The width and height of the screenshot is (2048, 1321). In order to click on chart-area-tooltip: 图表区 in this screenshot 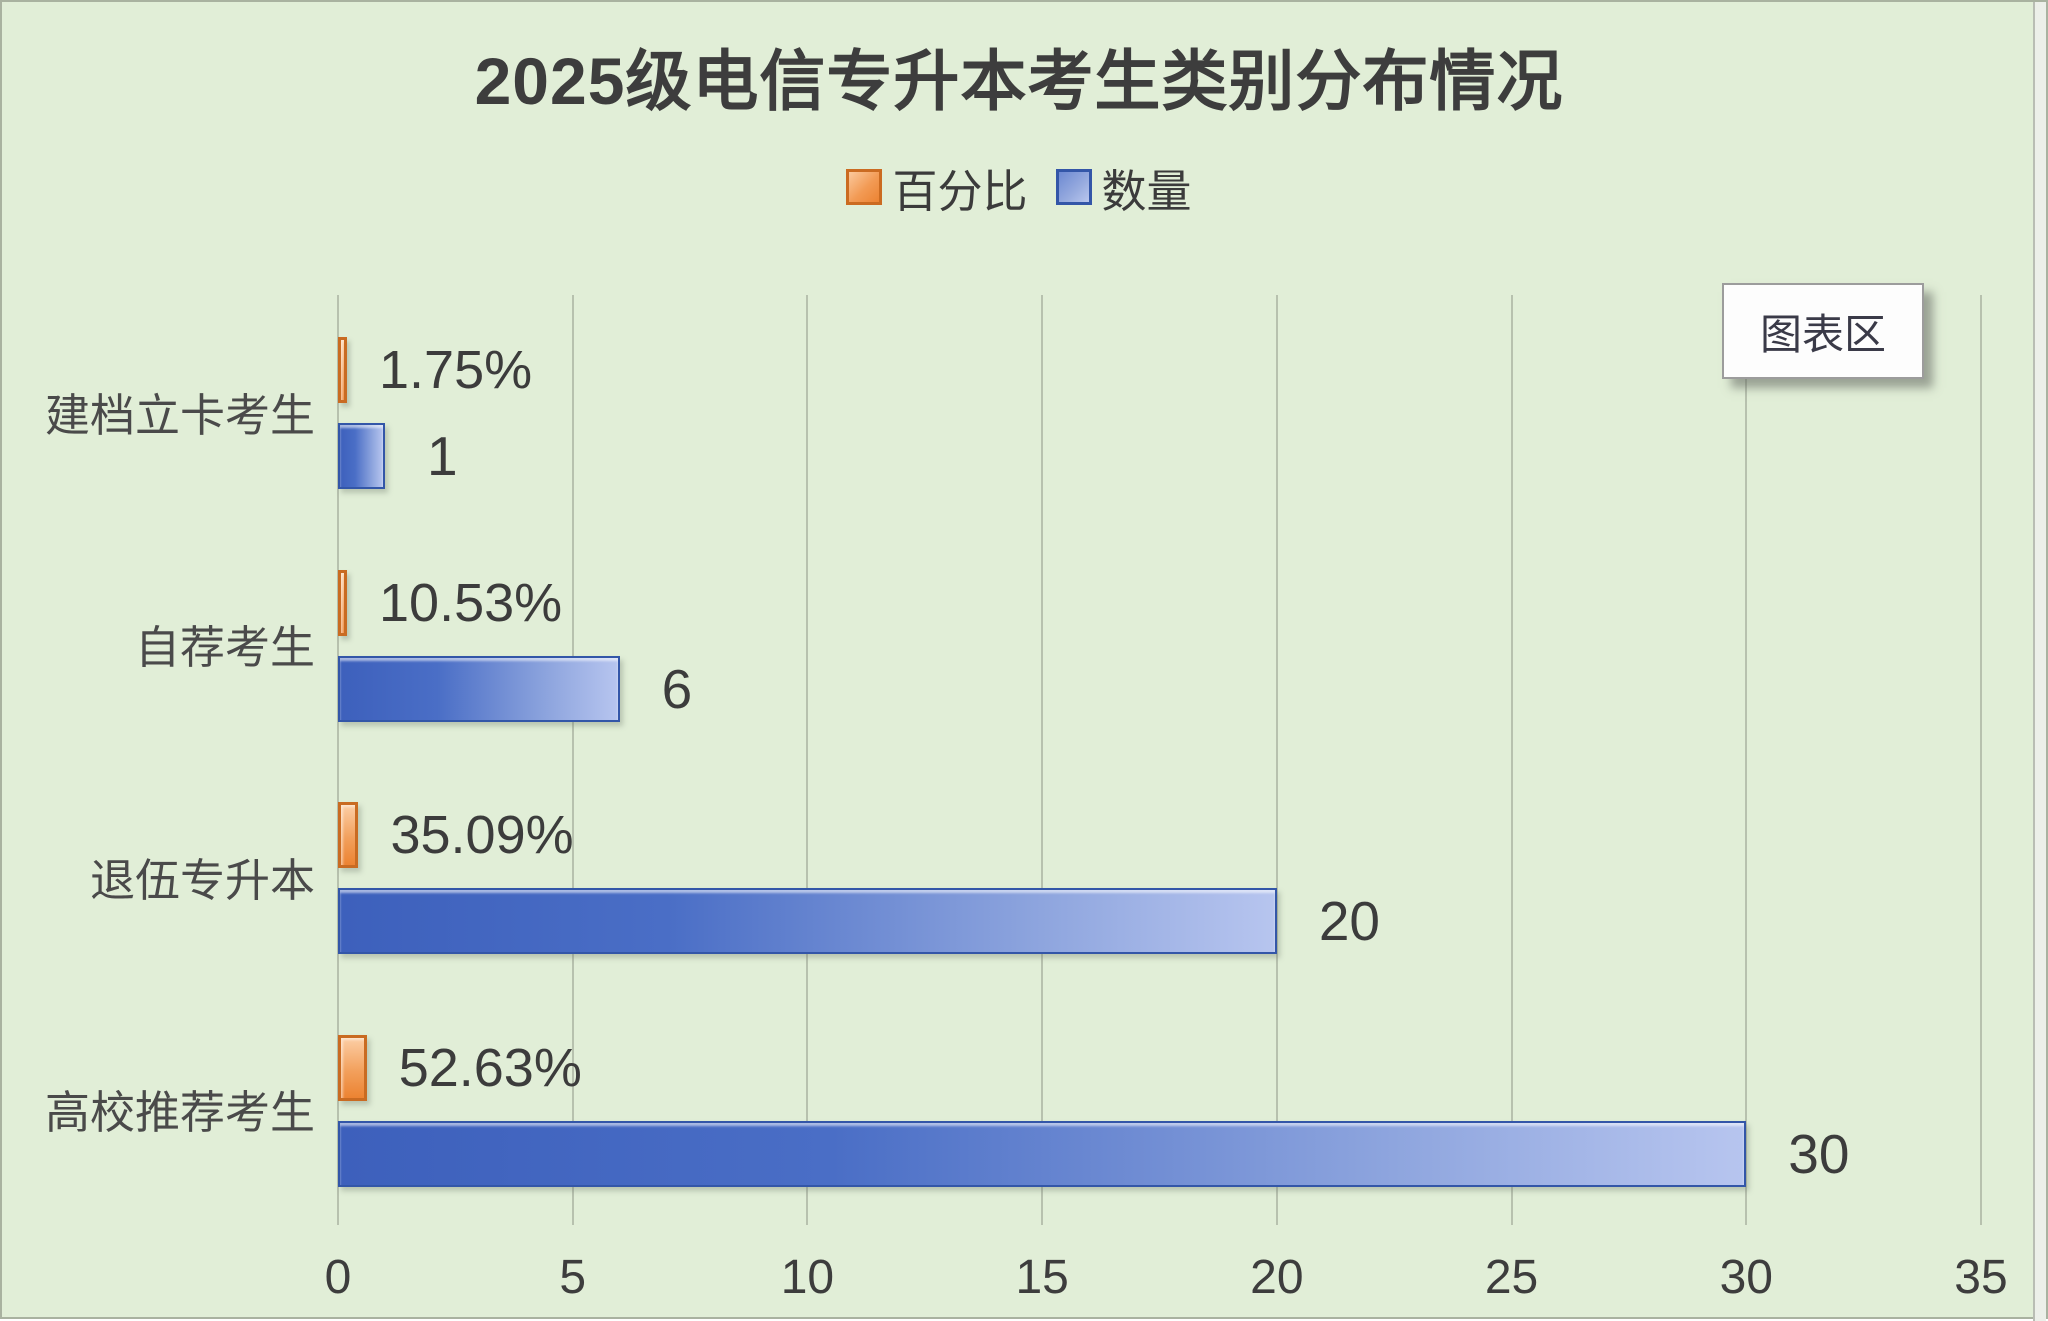, I will do `click(1823, 331)`.